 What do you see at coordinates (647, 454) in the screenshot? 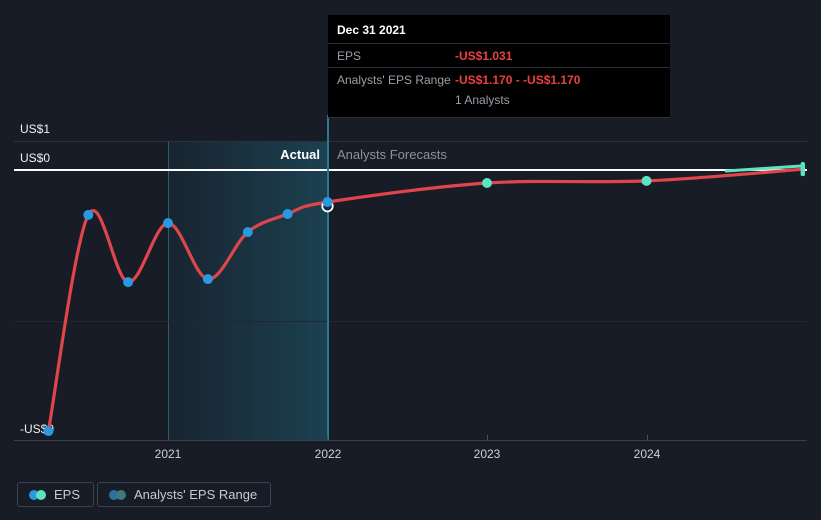
I see `x-axis-label: 2024` at bounding box center [647, 454].